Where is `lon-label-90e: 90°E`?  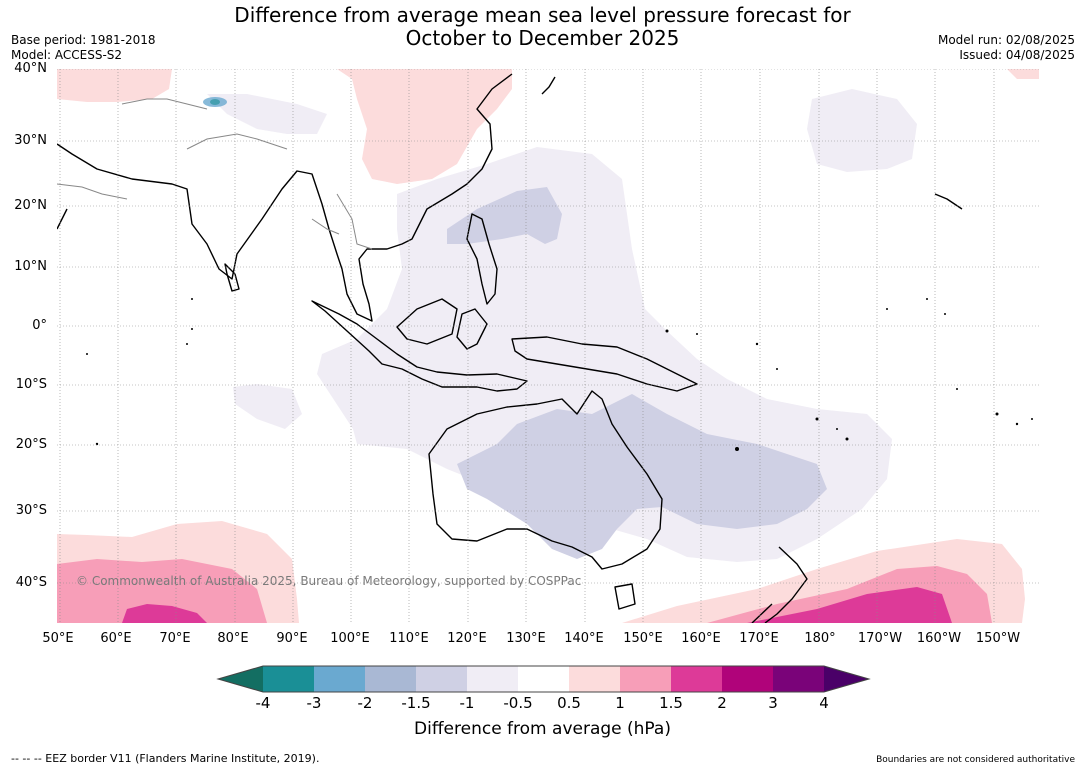
lon-label-90e: 90°E is located at coordinates (292, 638).